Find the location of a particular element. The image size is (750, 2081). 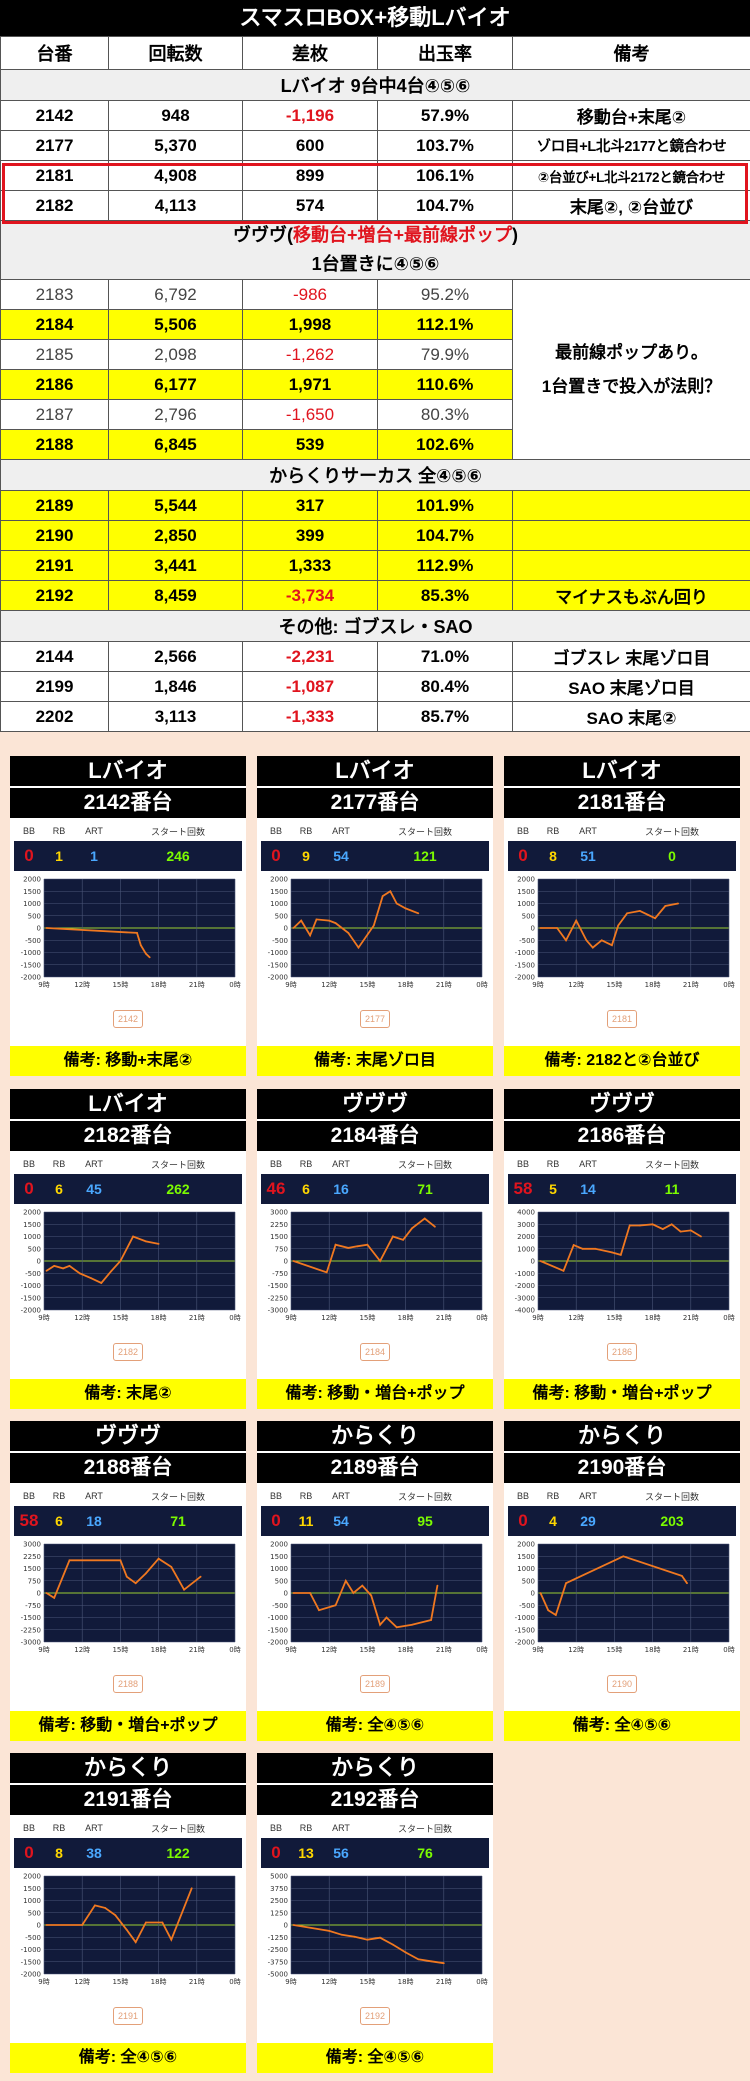

y-tick-label: -2000 is located at coordinates (31, 978).